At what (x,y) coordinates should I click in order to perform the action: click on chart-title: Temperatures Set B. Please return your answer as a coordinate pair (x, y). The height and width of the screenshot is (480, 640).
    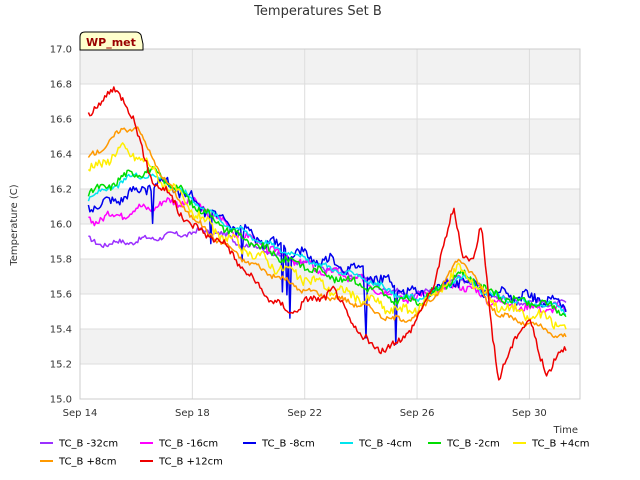
    Looking at the image, I should click on (317, 11).